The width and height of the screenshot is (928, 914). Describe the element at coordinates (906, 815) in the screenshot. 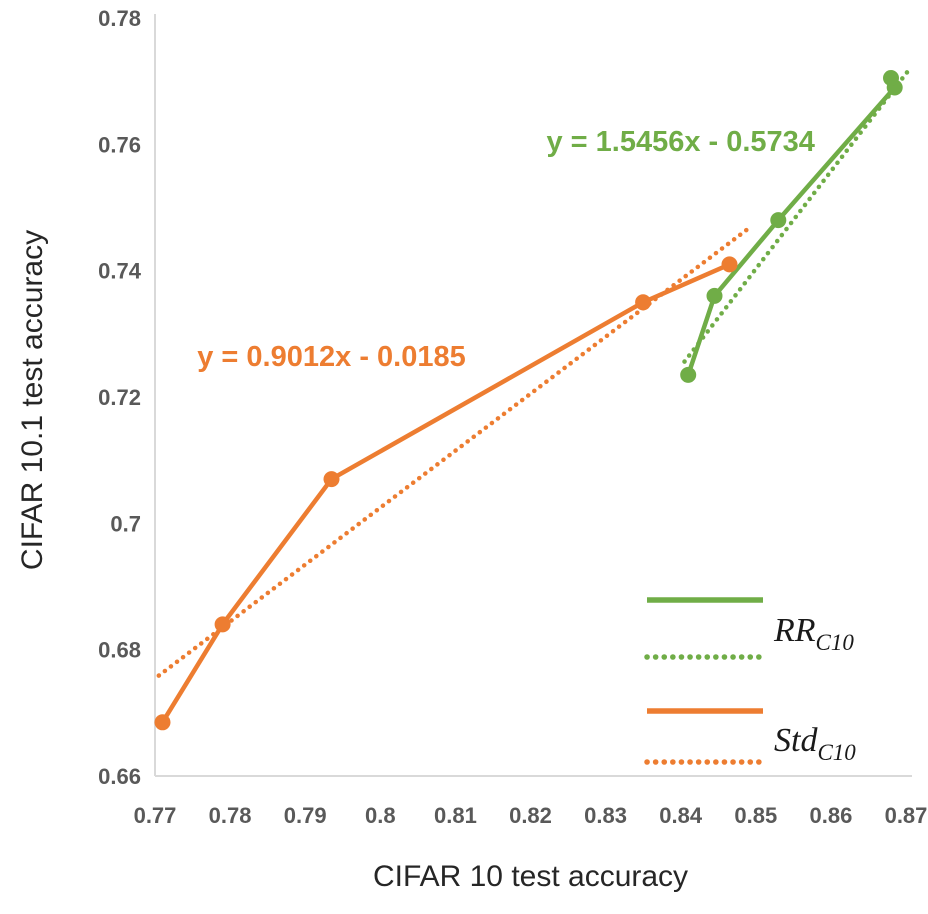

I see `x-tick-label: 0.87` at that location.